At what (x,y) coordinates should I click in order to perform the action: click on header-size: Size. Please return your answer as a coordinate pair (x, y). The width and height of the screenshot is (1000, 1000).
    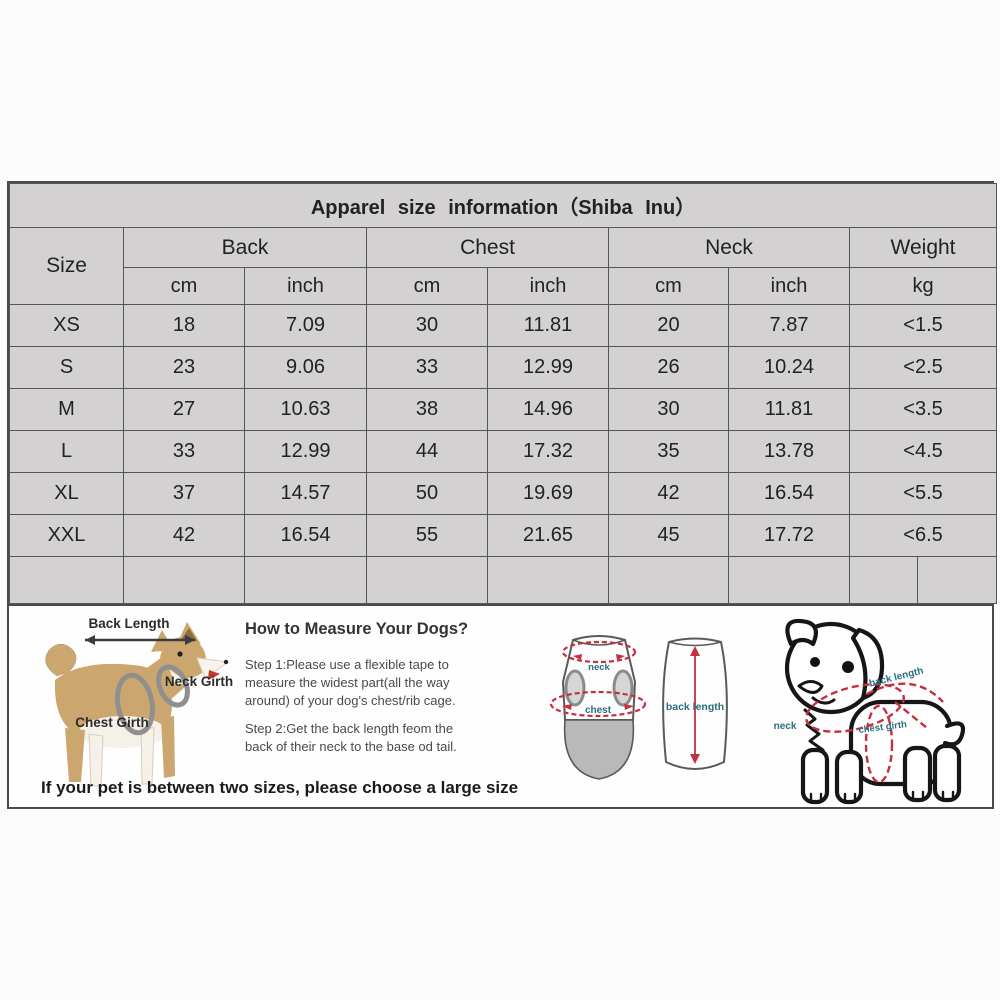
    Looking at the image, I should click on (66, 266).